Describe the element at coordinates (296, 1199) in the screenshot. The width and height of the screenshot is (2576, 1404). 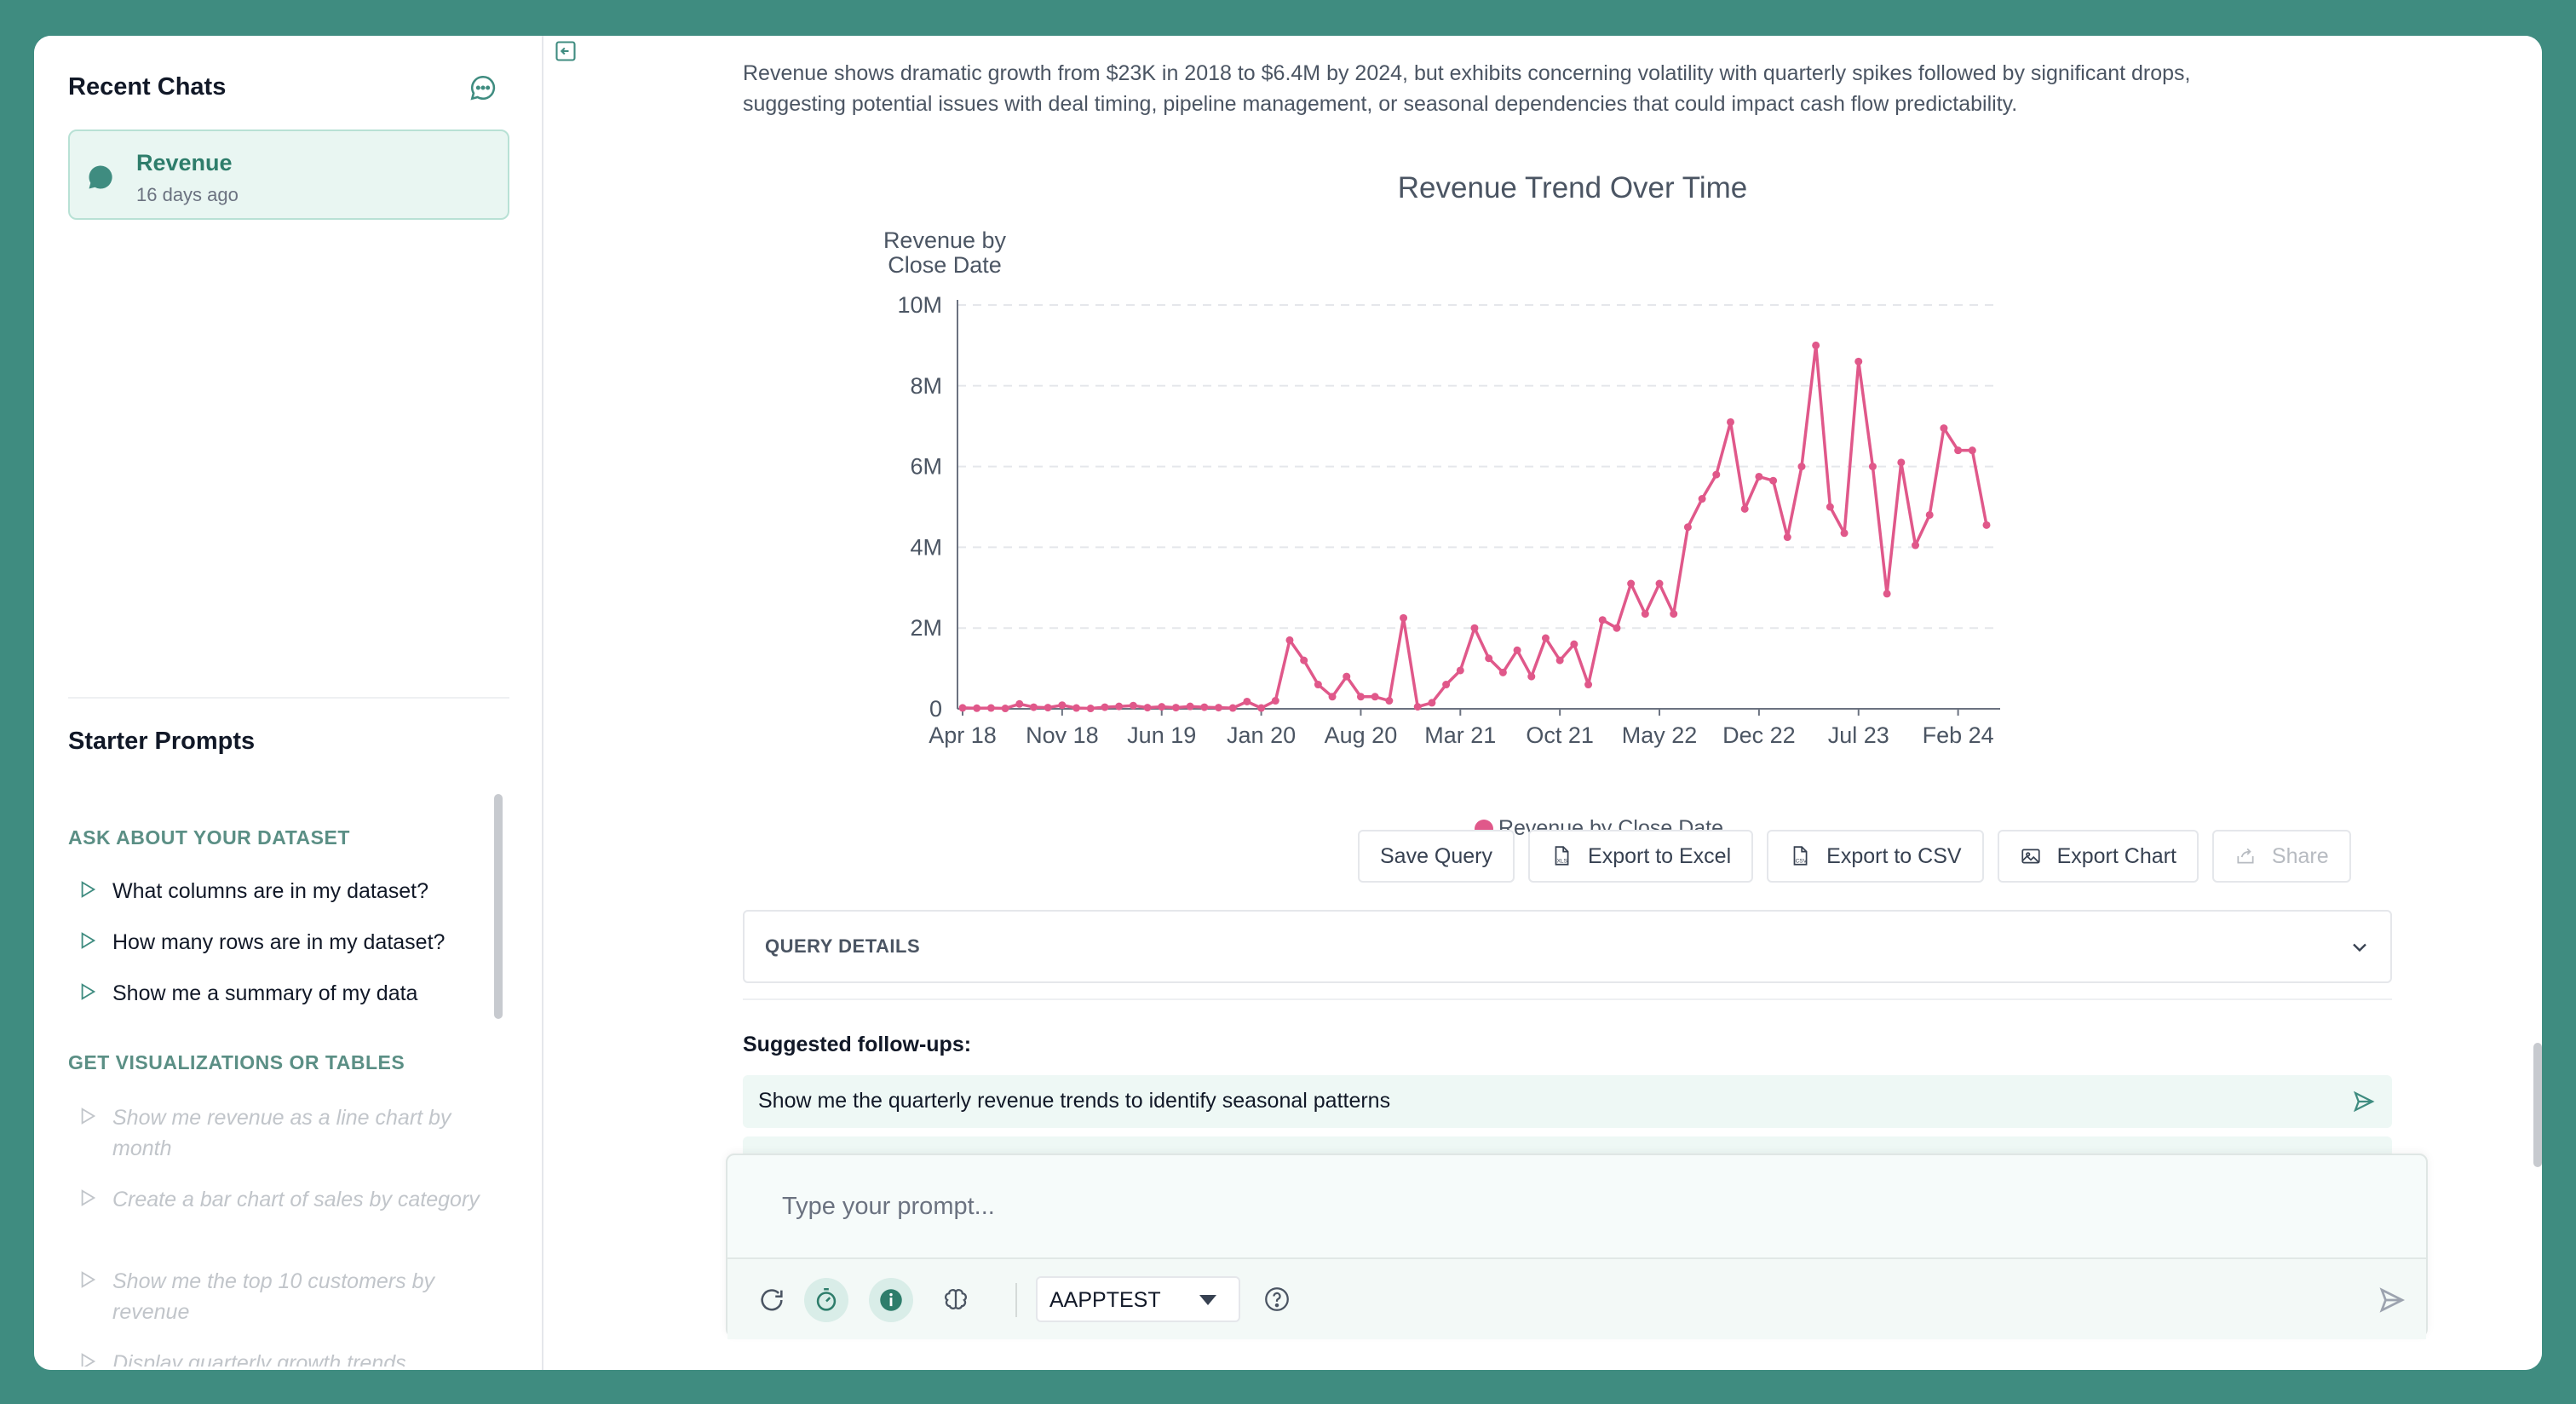
I see `starter-prompt-label: Create a bar chart of sales by category` at that location.